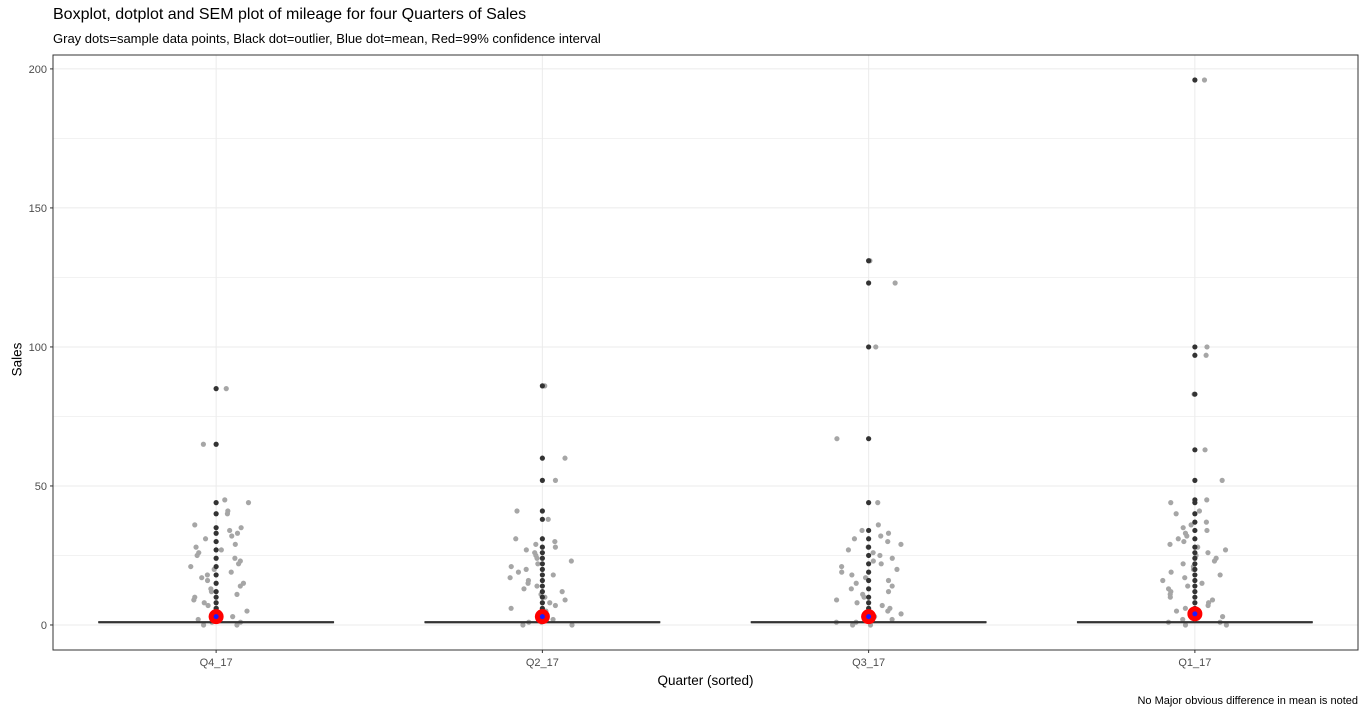 This screenshot has height=716, width=1366. Describe the element at coordinates (38, 70) in the screenshot. I see `y-tick-label: 200` at that location.